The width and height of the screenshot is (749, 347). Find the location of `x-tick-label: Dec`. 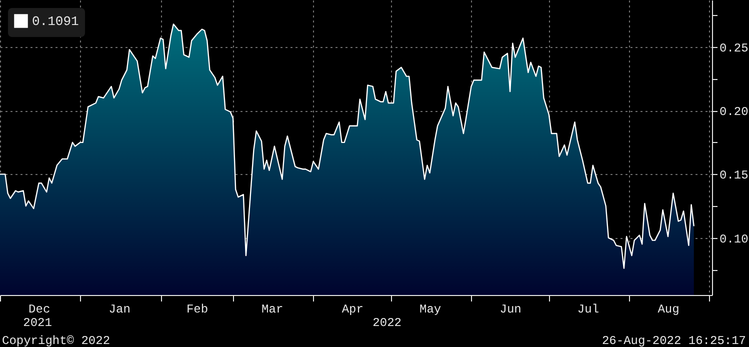

x-tick-label: Dec is located at coordinates (39, 309).